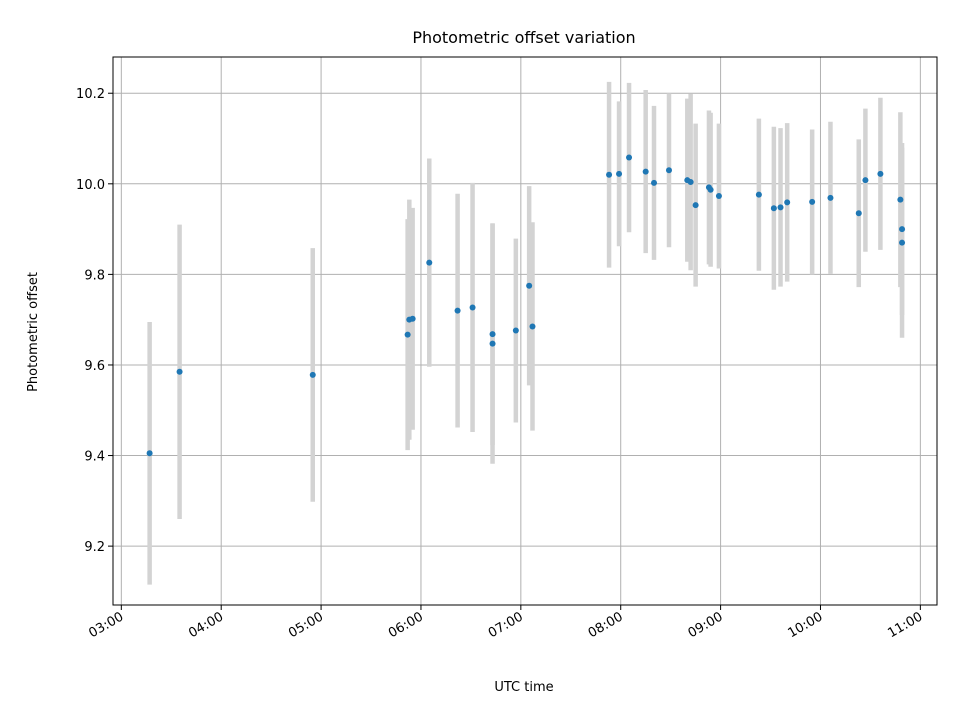 The image size is (960, 720). Describe the element at coordinates (90, 94) in the screenshot. I see `y-tick-label: 10.2` at that location.